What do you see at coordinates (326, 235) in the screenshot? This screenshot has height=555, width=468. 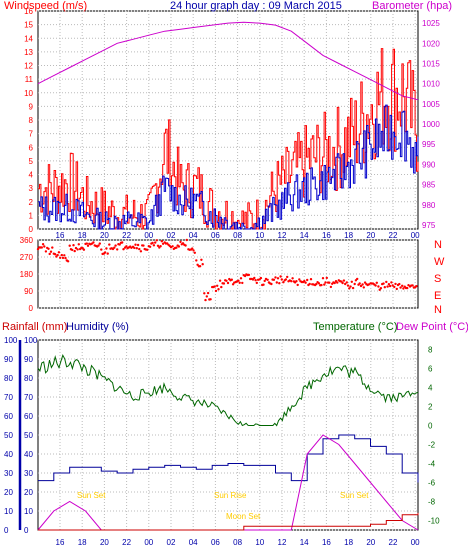 I see `top-x-tick-label: 16` at bounding box center [326, 235].